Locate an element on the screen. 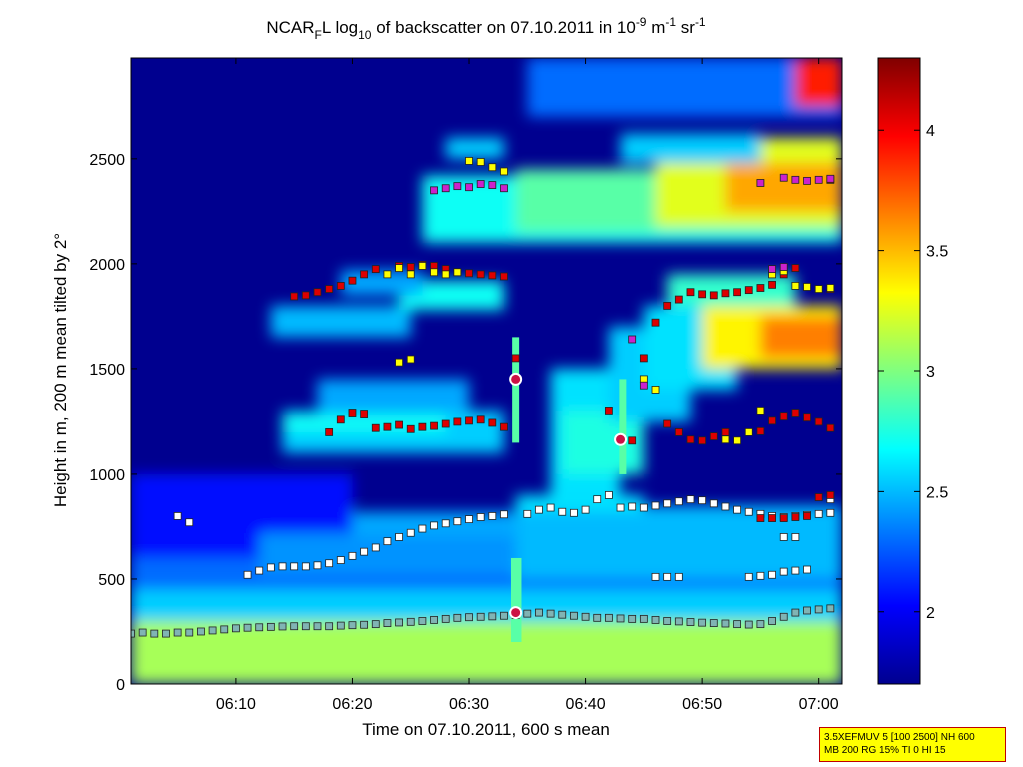 This screenshot has width=1023, height=767. x-tick-label: 06:10 is located at coordinates (236, 704).